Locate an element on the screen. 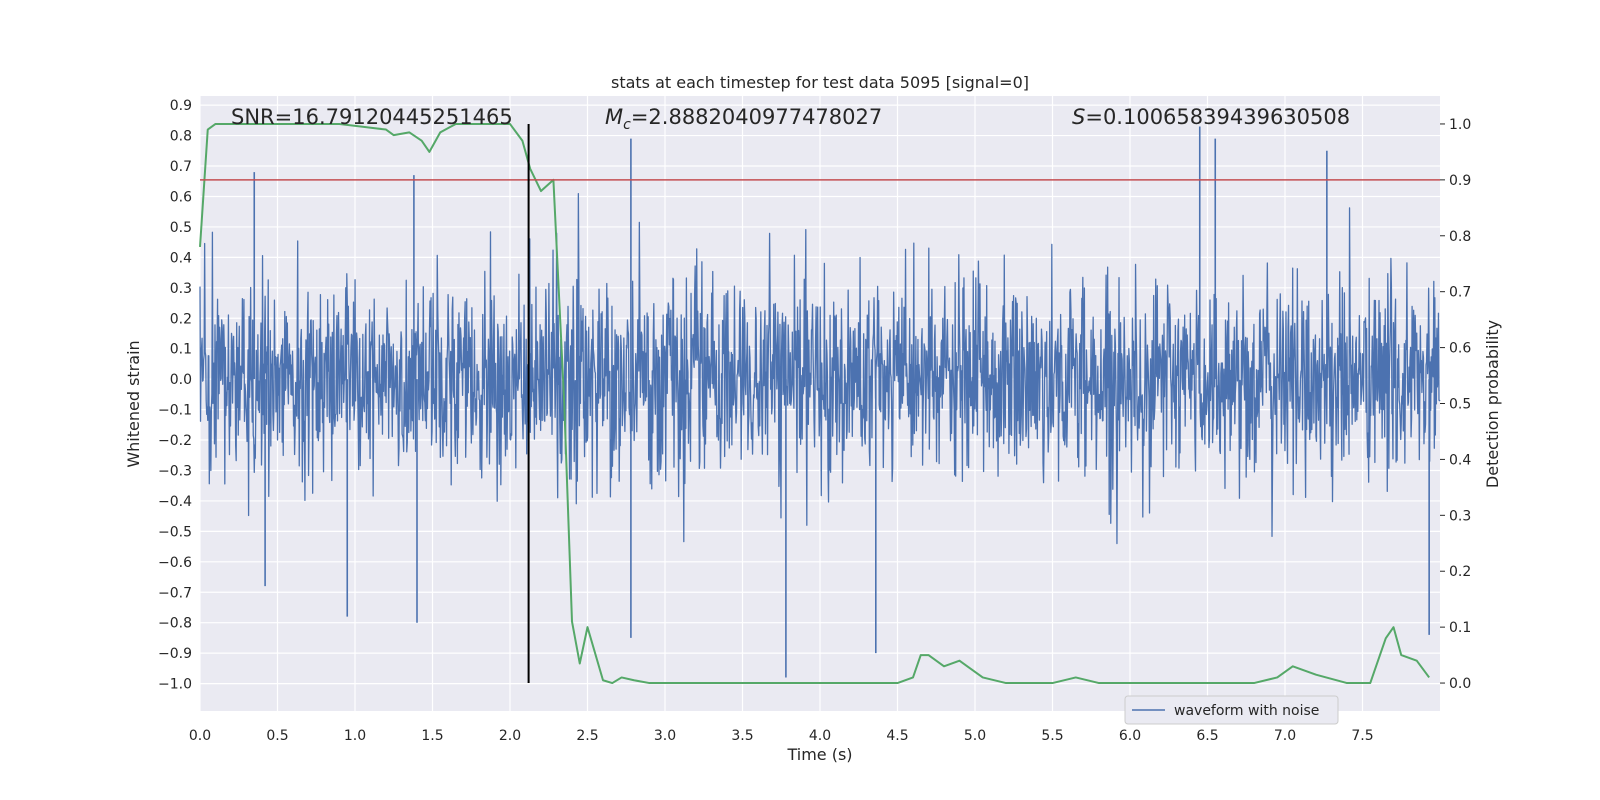 This screenshot has height=800, width=1600. y-tick-label: −0.2 is located at coordinates (175, 441).